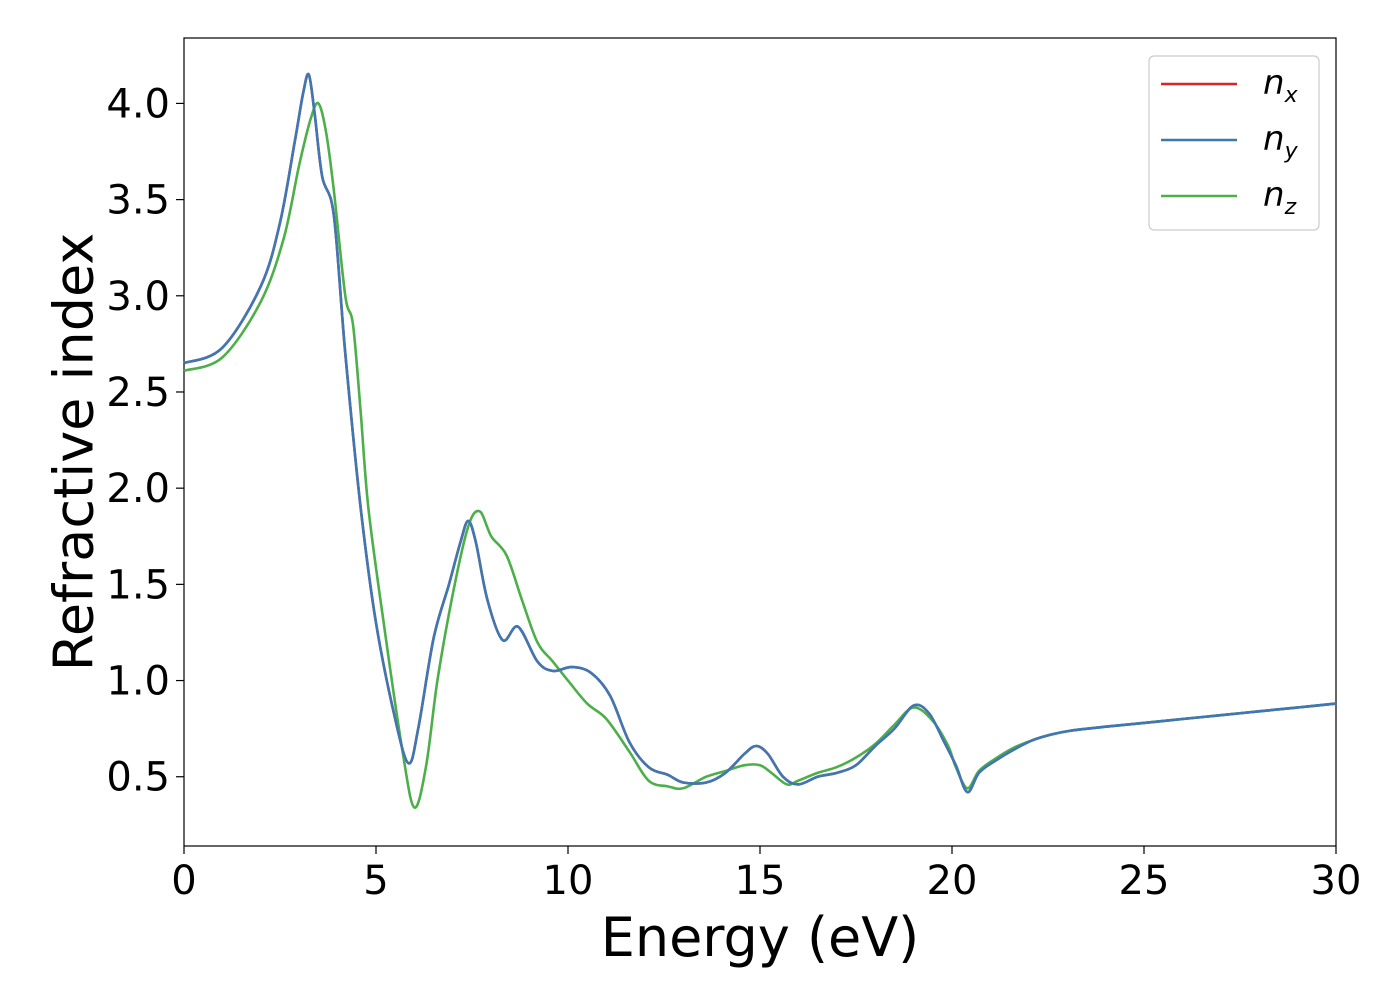  What do you see at coordinates (1234, 143) in the screenshot?
I see `legend-box` at bounding box center [1234, 143].